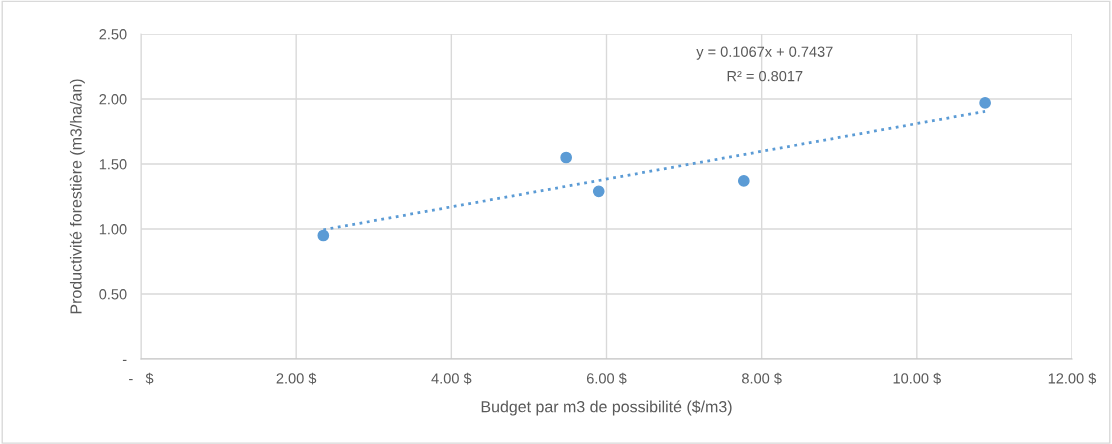  What do you see at coordinates (606, 378) in the screenshot?
I see `x-tick-label: 6.00 $` at bounding box center [606, 378].